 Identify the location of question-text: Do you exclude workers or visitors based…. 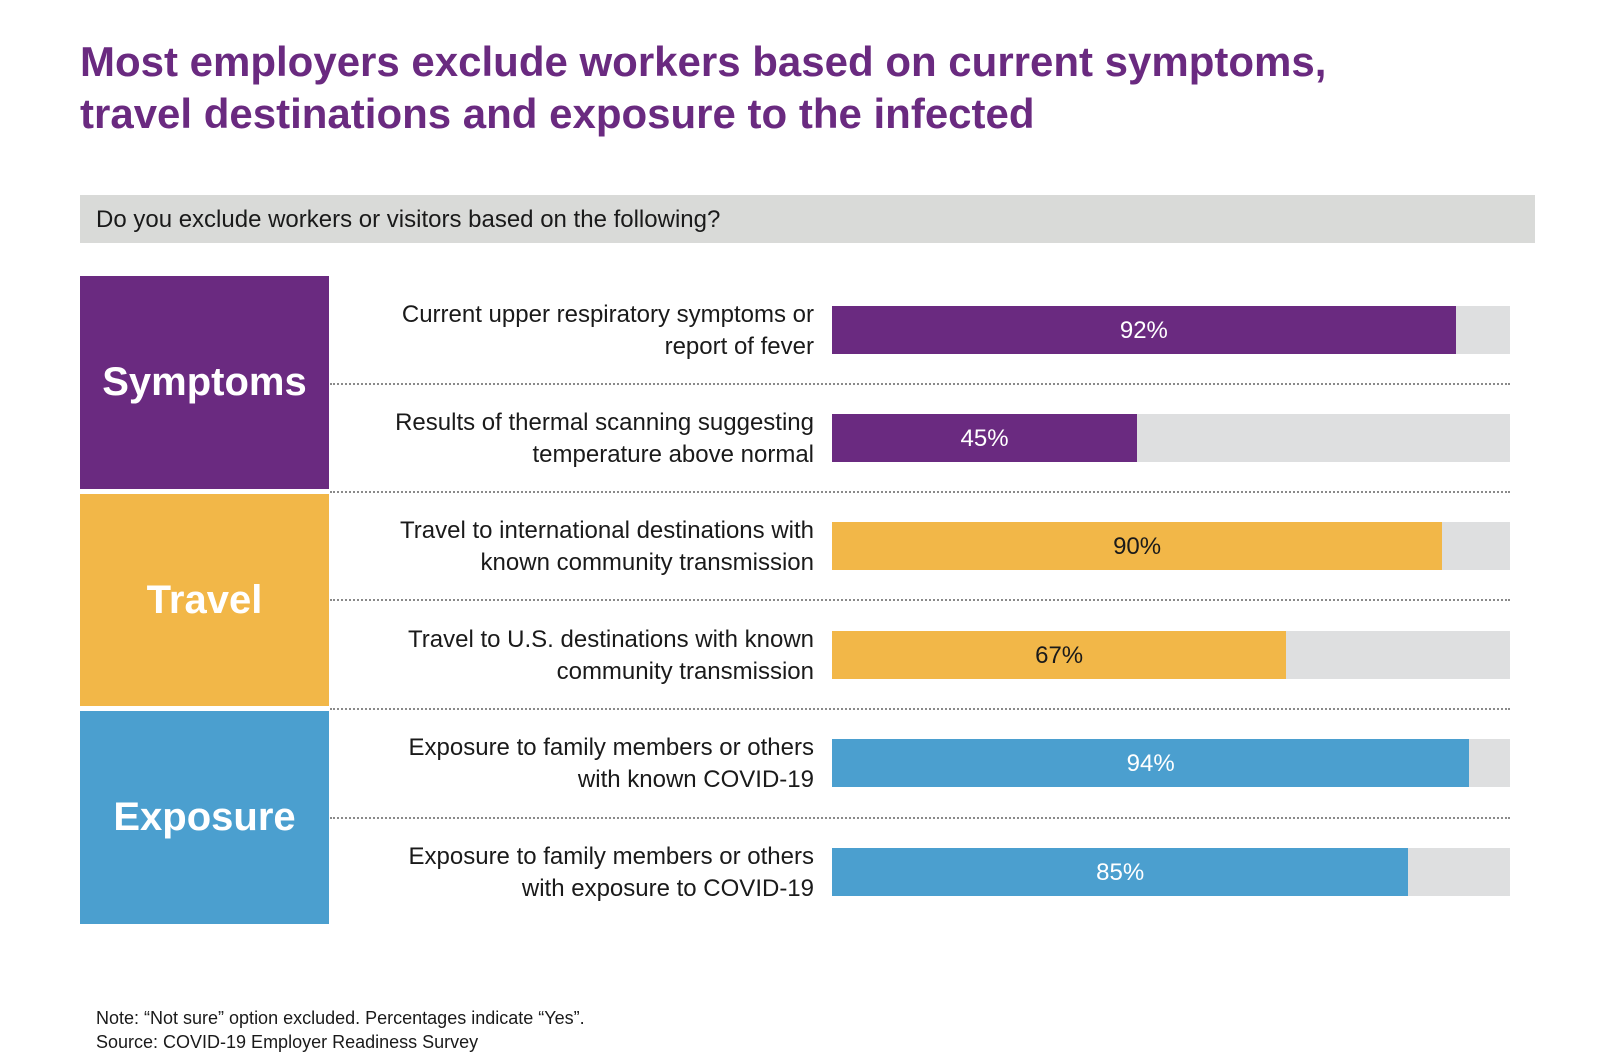
(408, 219).